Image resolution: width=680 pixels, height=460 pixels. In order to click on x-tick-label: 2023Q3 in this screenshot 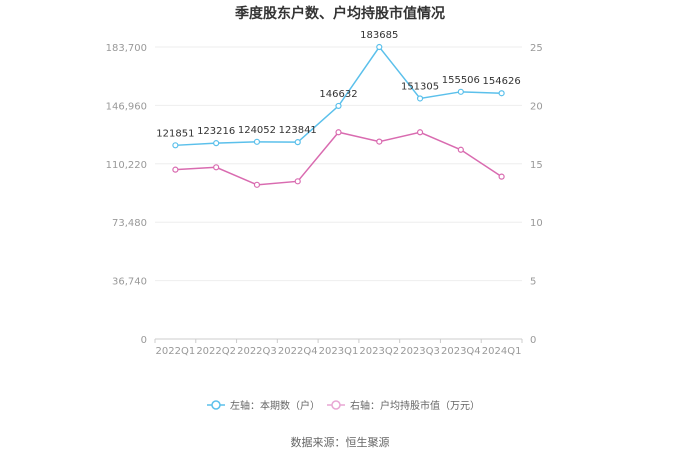, I will do `click(420, 351)`.